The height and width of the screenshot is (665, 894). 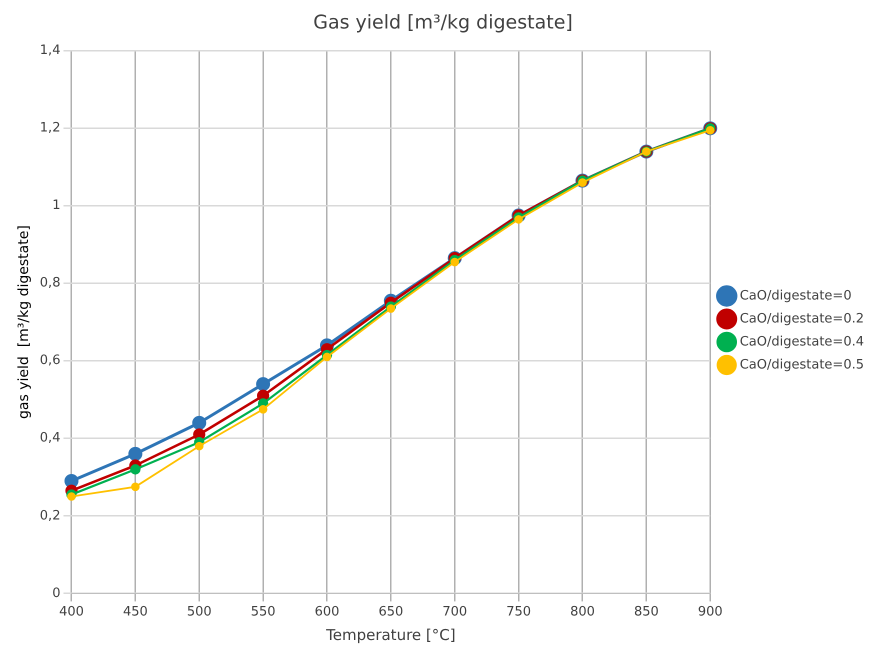 I want to click on chart-title: Gas yield [m³/kg digestate], so click(x=443, y=22).